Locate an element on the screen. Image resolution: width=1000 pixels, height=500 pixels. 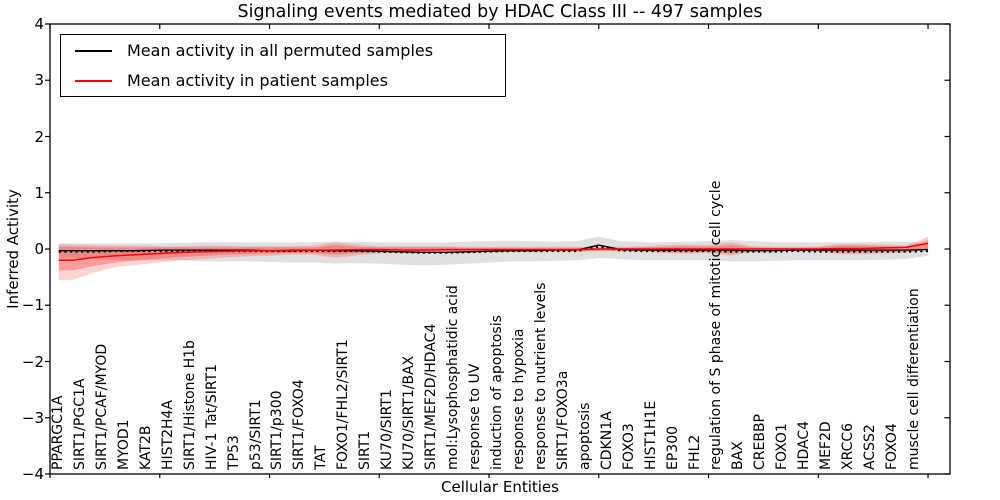
band-patient-range-inner is located at coordinates (493, 255).